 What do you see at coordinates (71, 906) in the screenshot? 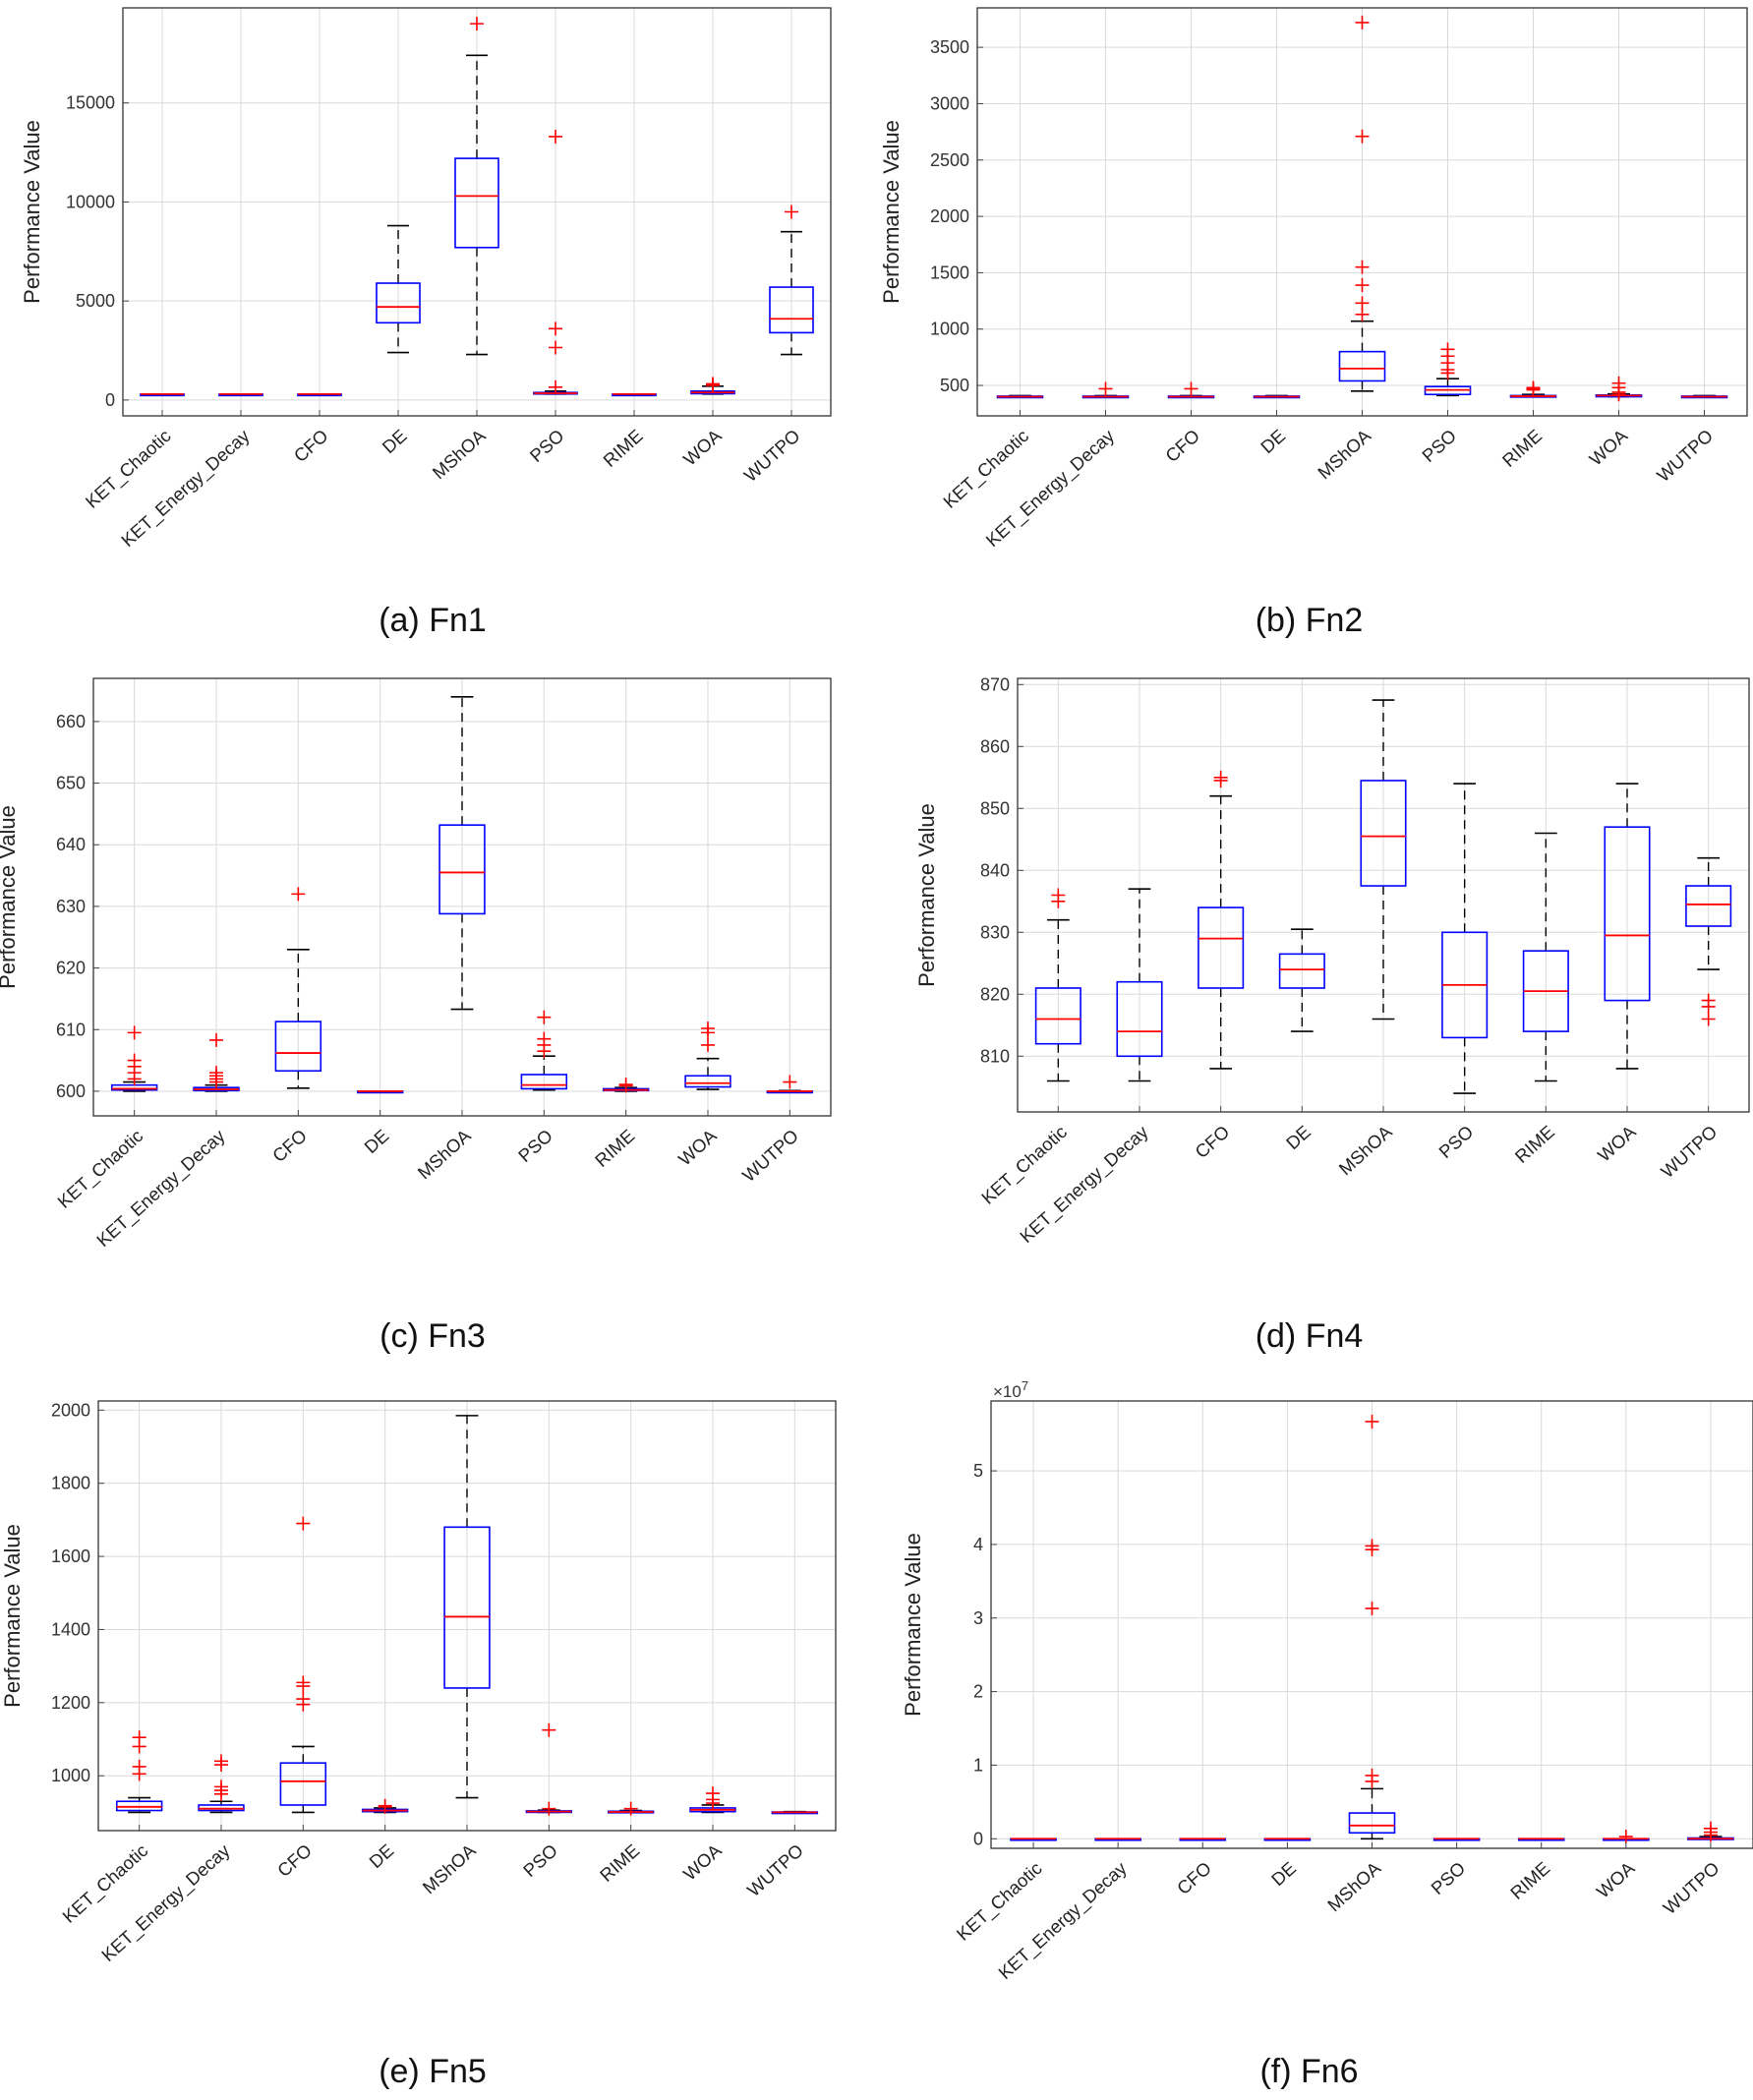
I see `y-tick-label: 630` at bounding box center [71, 906].